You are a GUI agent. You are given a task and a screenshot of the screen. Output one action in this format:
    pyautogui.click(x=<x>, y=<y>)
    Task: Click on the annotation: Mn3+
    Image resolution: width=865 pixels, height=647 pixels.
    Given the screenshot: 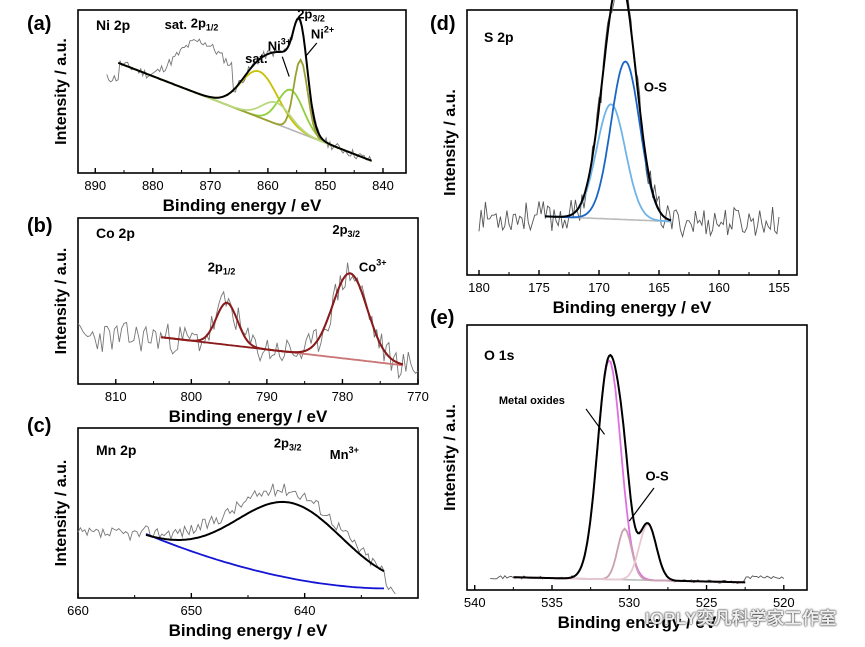 What is the action you would take?
    pyautogui.click(x=344, y=453)
    